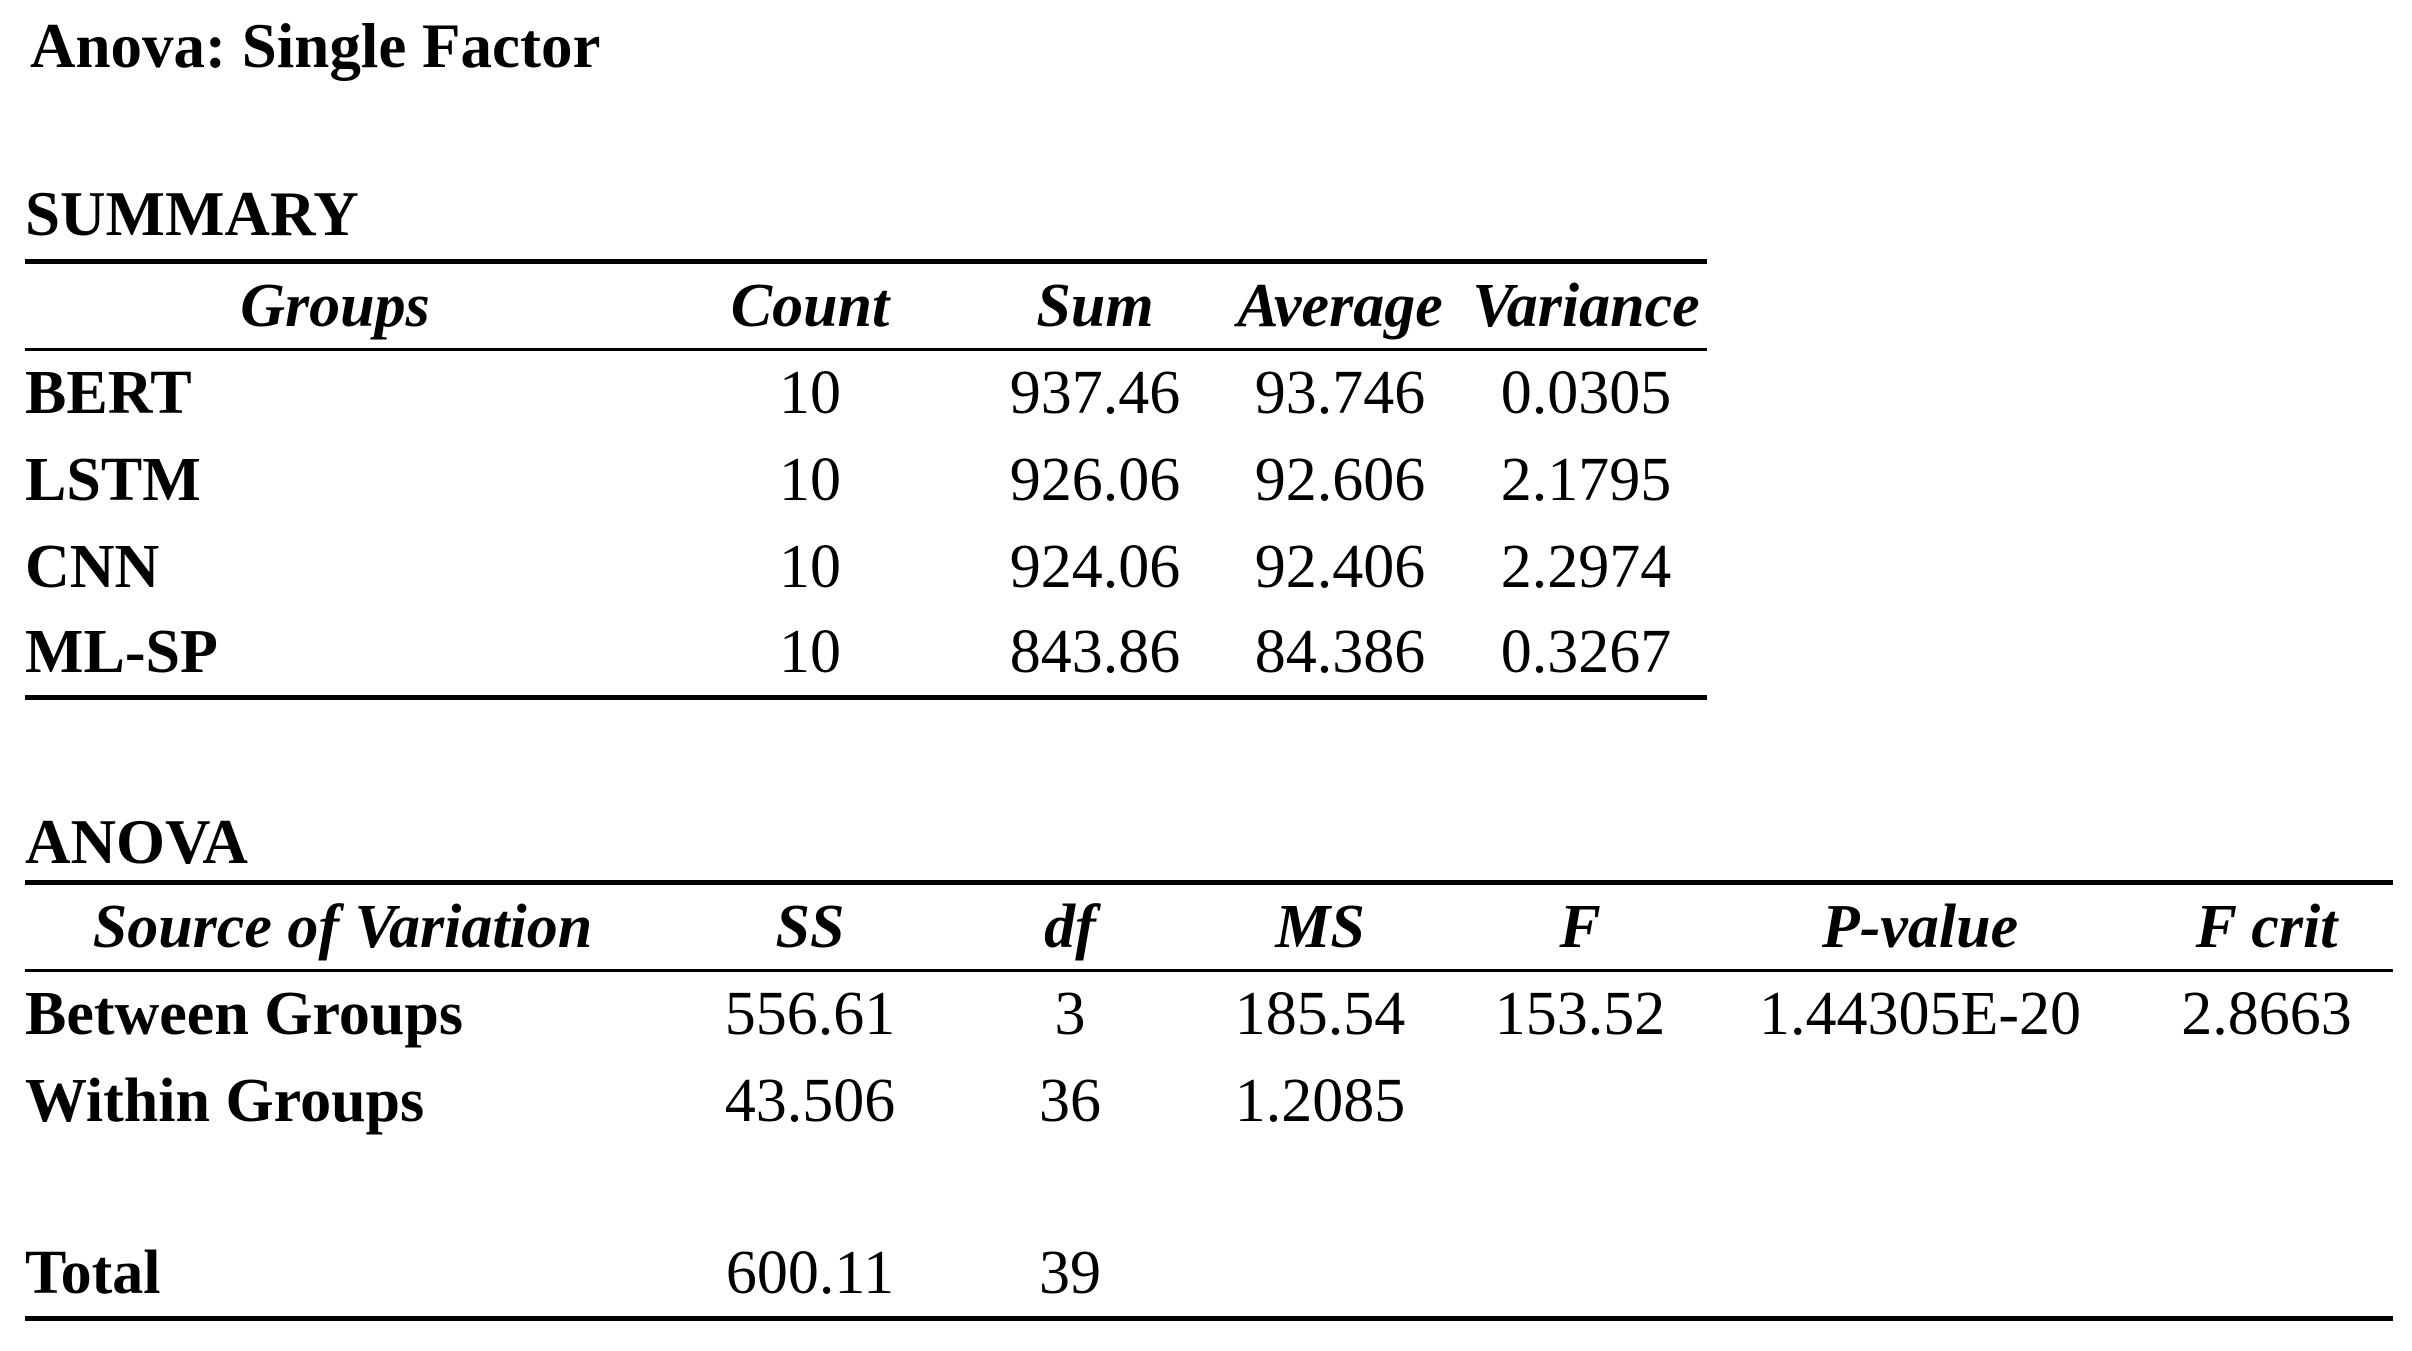 The image size is (2412, 1351). Describe the element at coordinates (1340, 393) in the screenshot. I see `average-cell: 93.746` at that location.